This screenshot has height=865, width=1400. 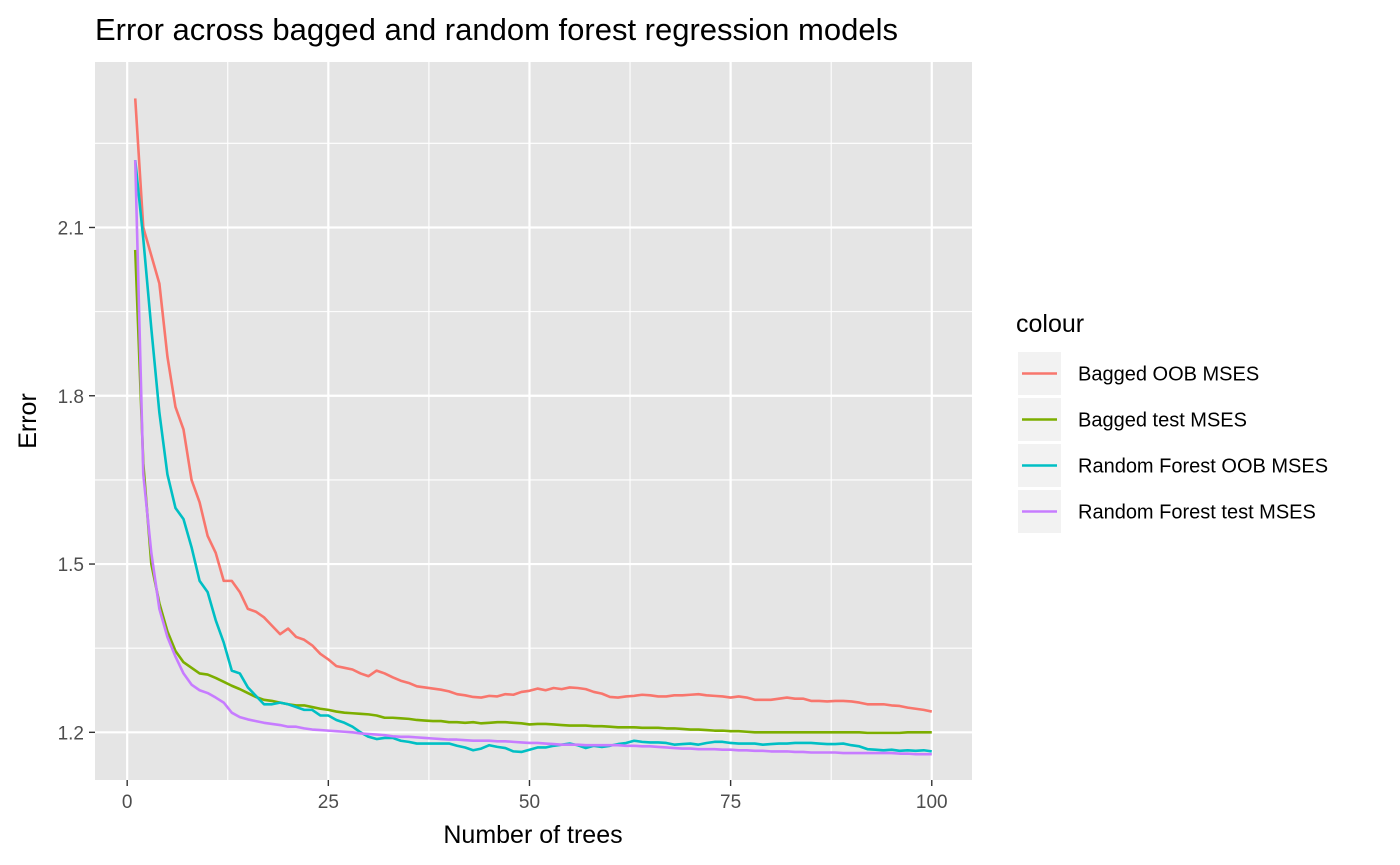 I want to click on x-tick-label: 0, so click(x=127, y=802).